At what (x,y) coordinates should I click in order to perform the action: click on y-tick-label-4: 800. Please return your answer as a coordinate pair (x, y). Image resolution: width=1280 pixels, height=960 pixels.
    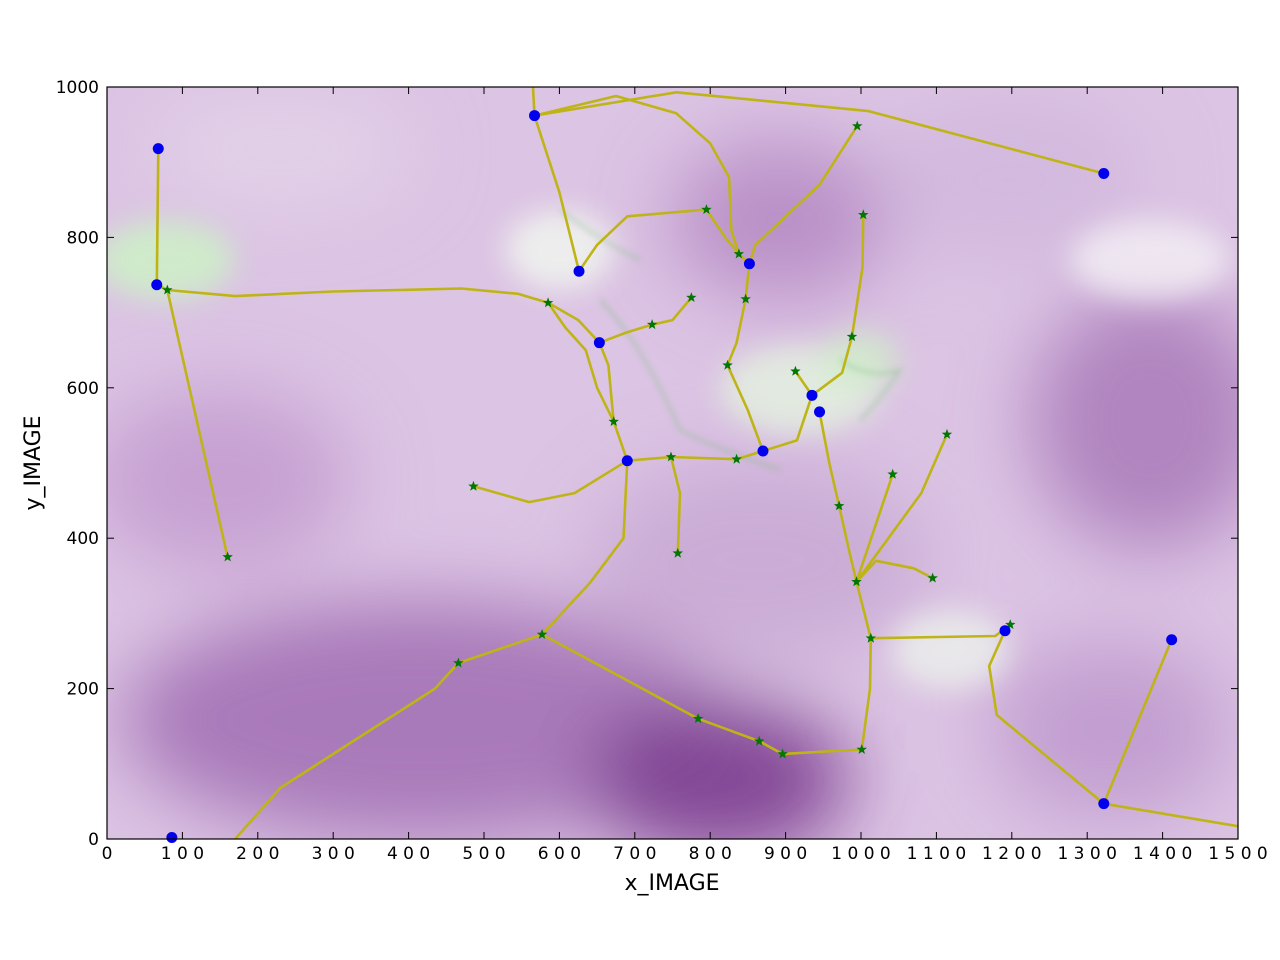
    Looking at the image, I should click on (83, 238).